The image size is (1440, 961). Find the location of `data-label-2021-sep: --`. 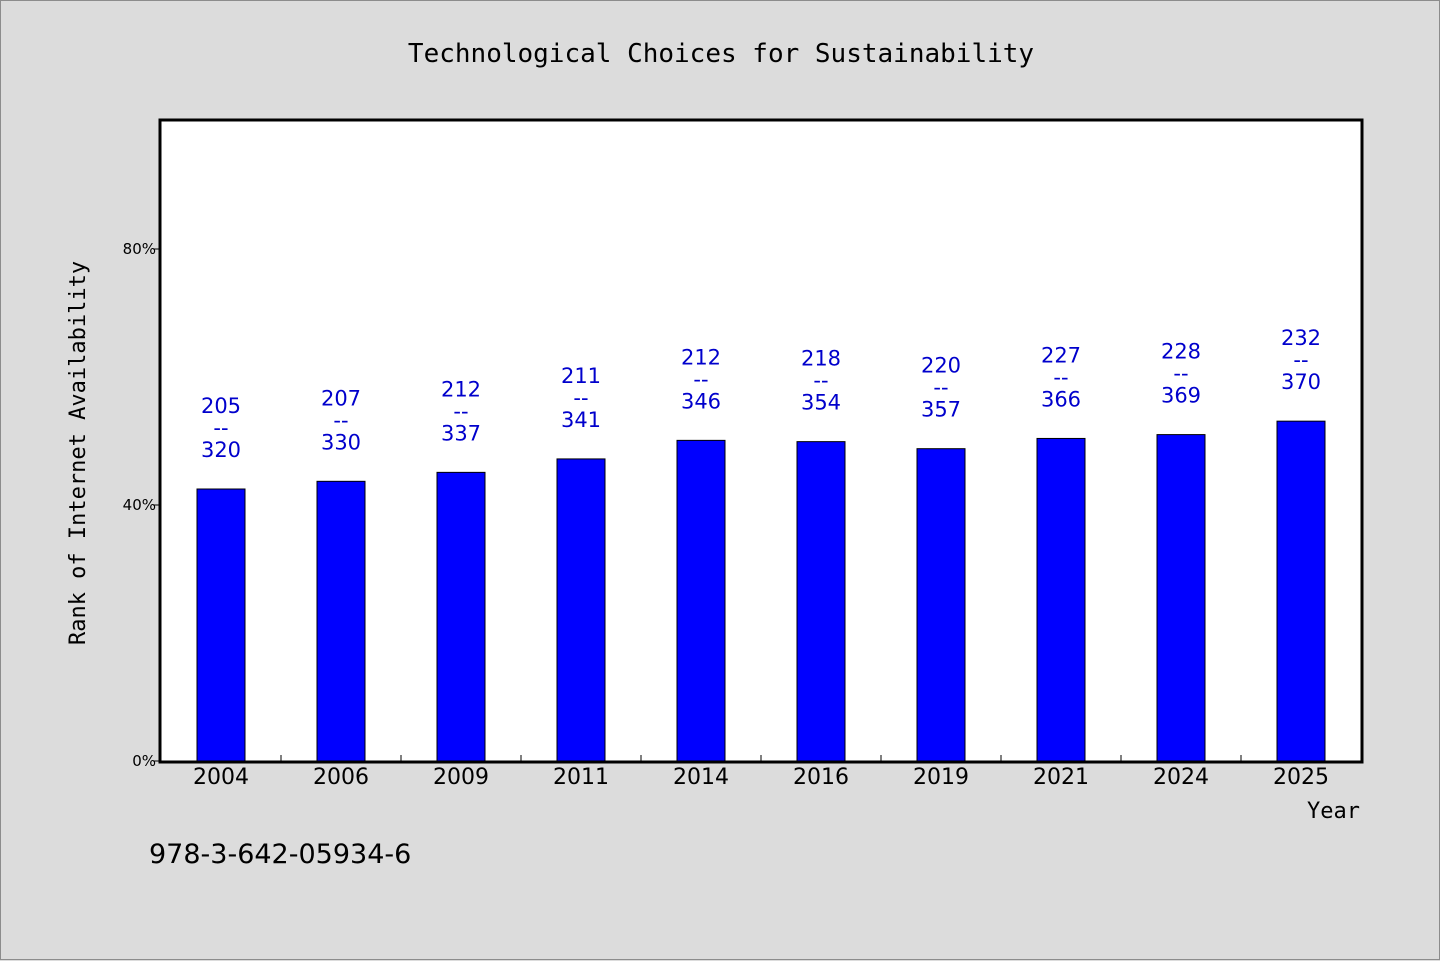

data-label-2021-sep: -- is located at coordinates (1060, 377).